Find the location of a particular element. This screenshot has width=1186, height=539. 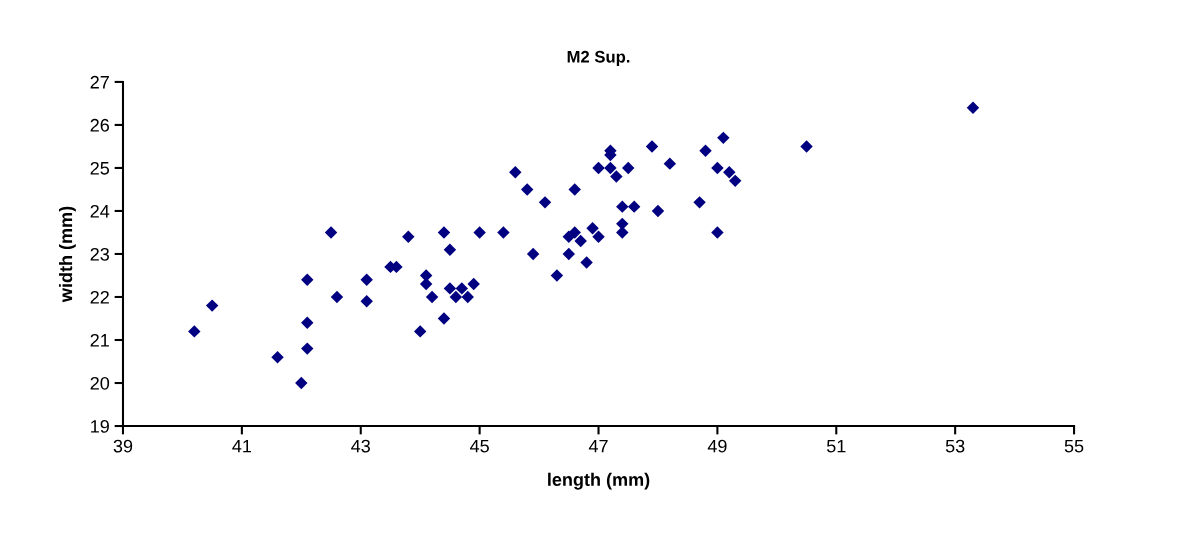

x-tick-label: 47 is located at coordinates (598, 446).